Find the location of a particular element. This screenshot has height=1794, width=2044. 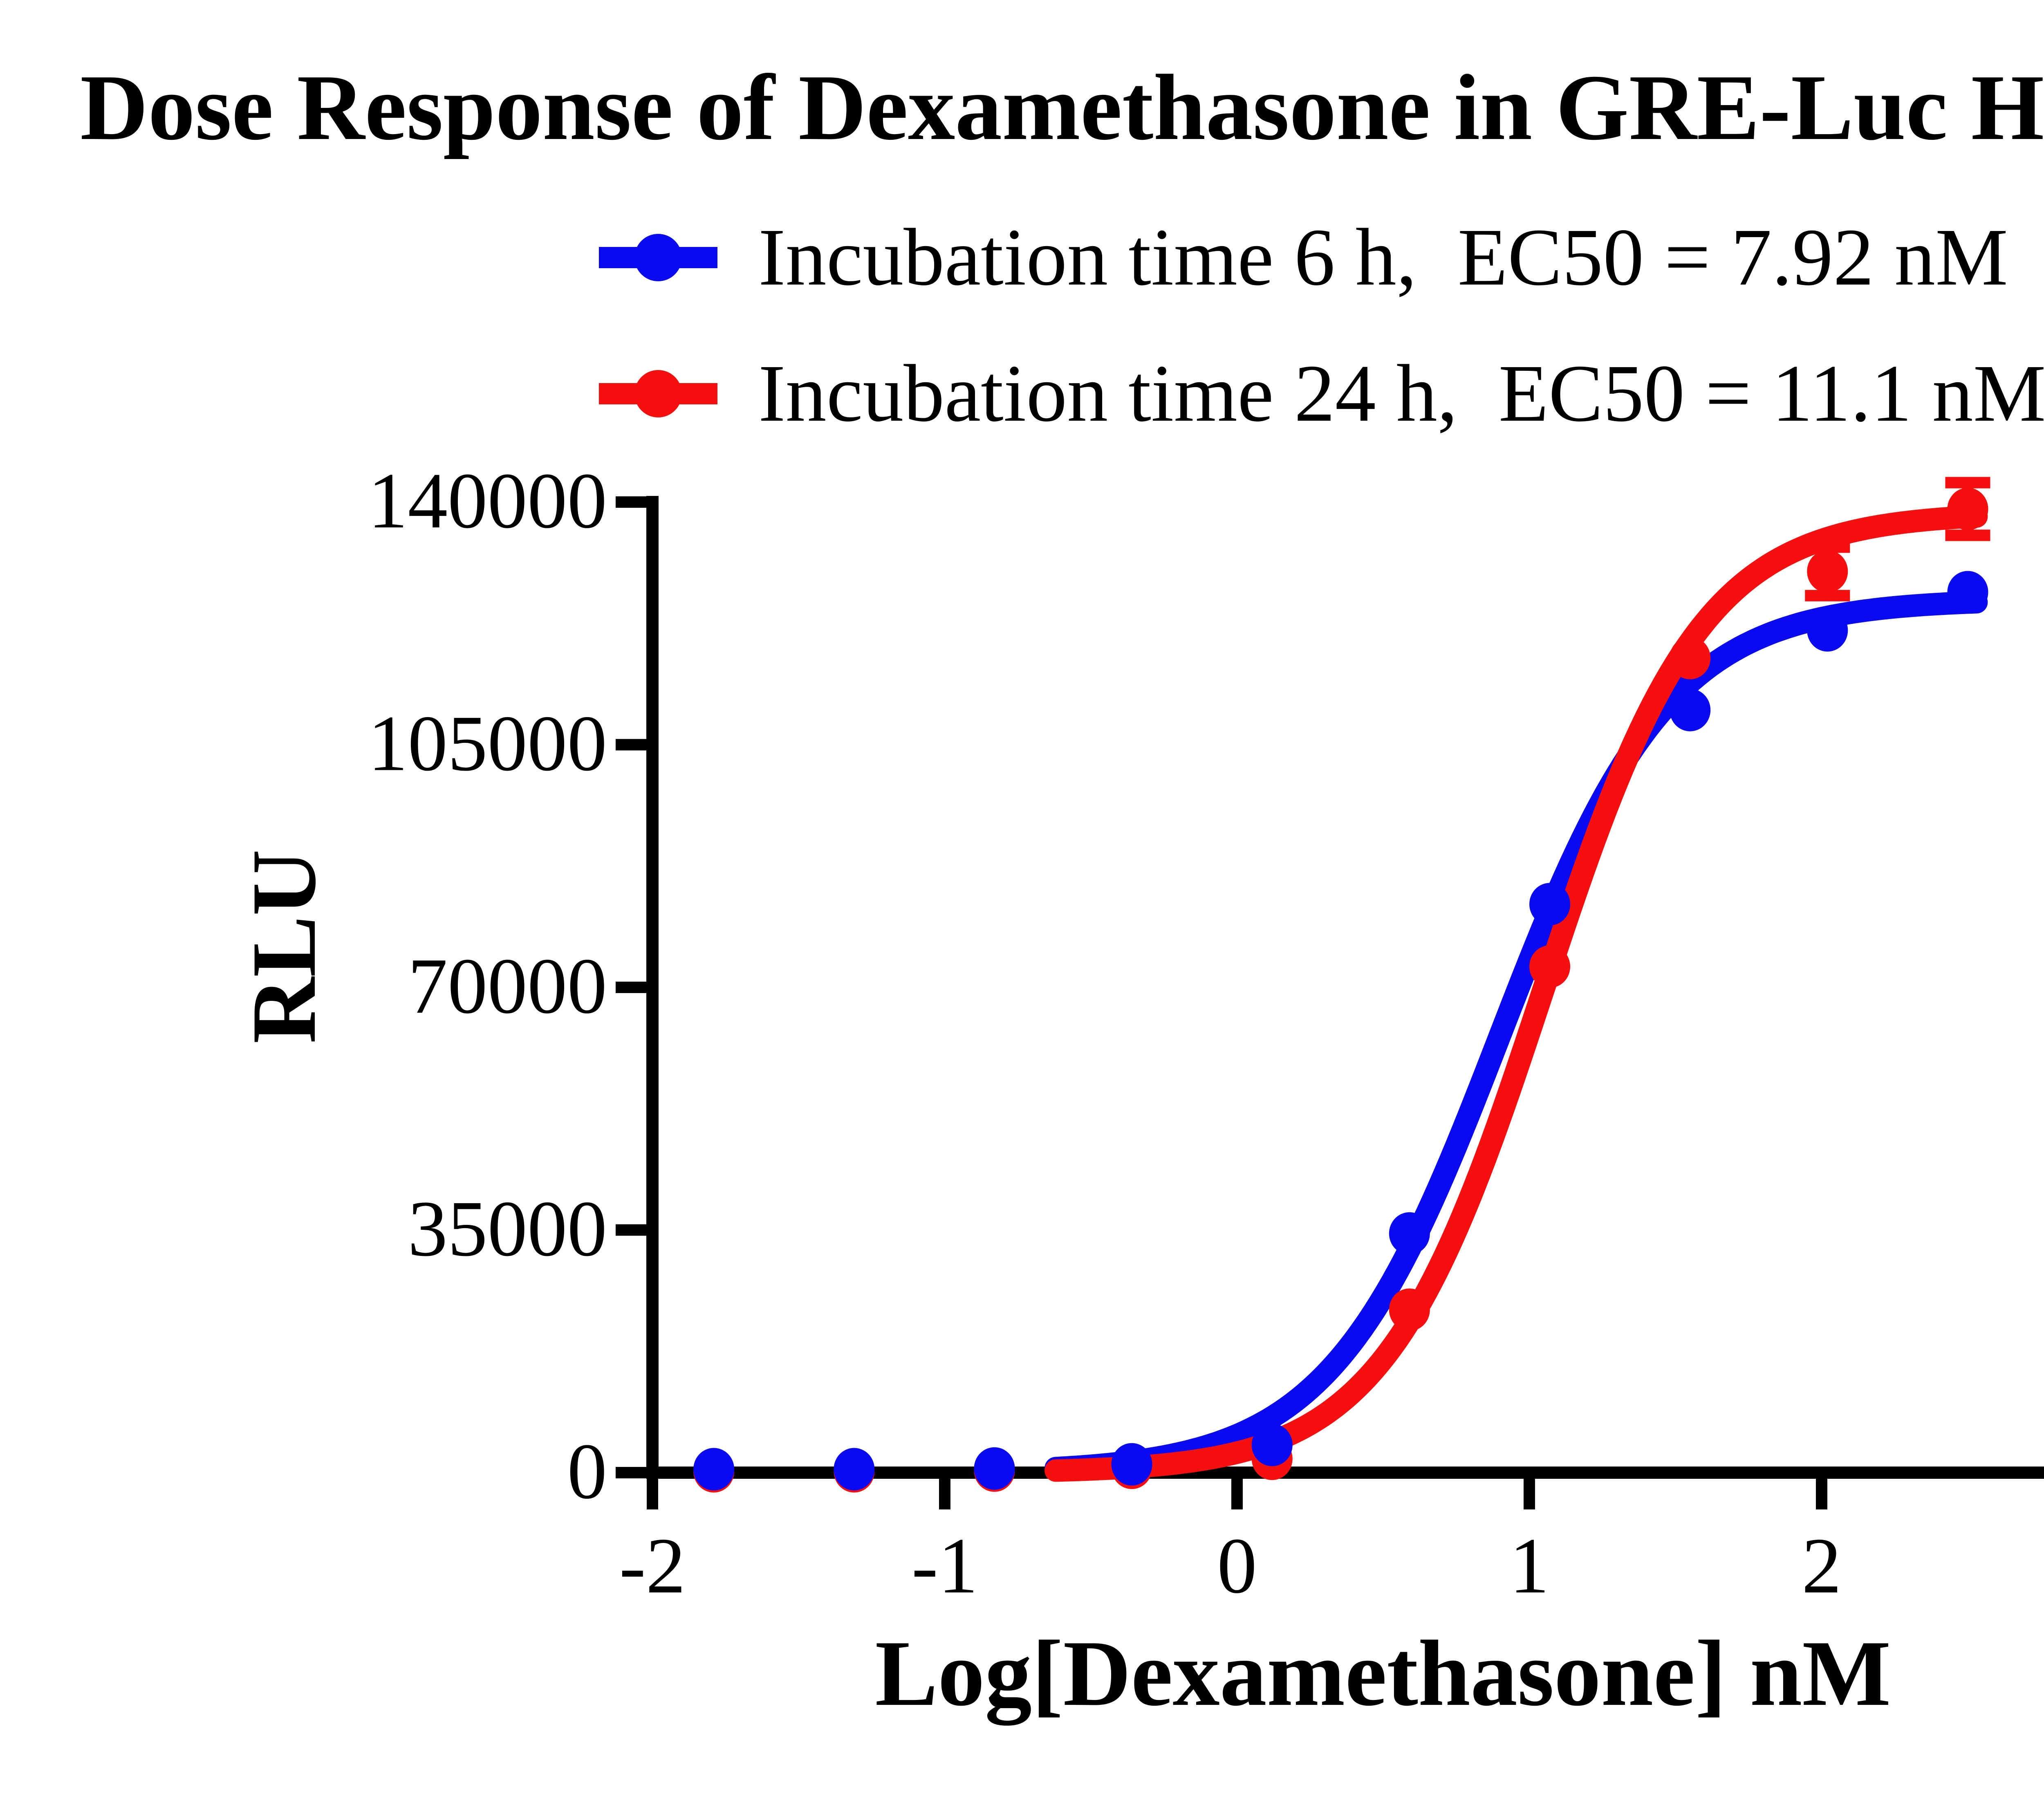

legend-label-24h: Incubation time 24 h, EC50 = 11.1 nM is located at coordinates (1401, 393).